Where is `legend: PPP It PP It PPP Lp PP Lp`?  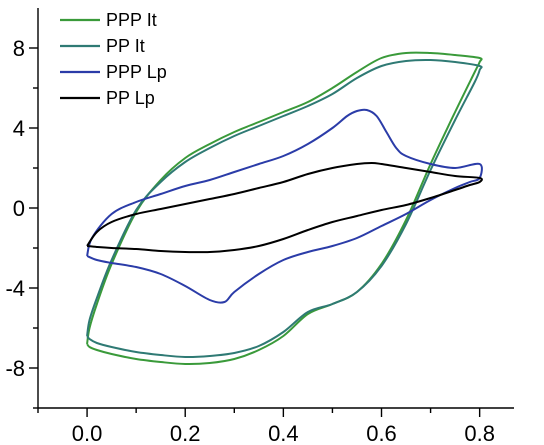 legend: PPP It PP It PPP Lp PP Lp is located at coordinates (113, 59).